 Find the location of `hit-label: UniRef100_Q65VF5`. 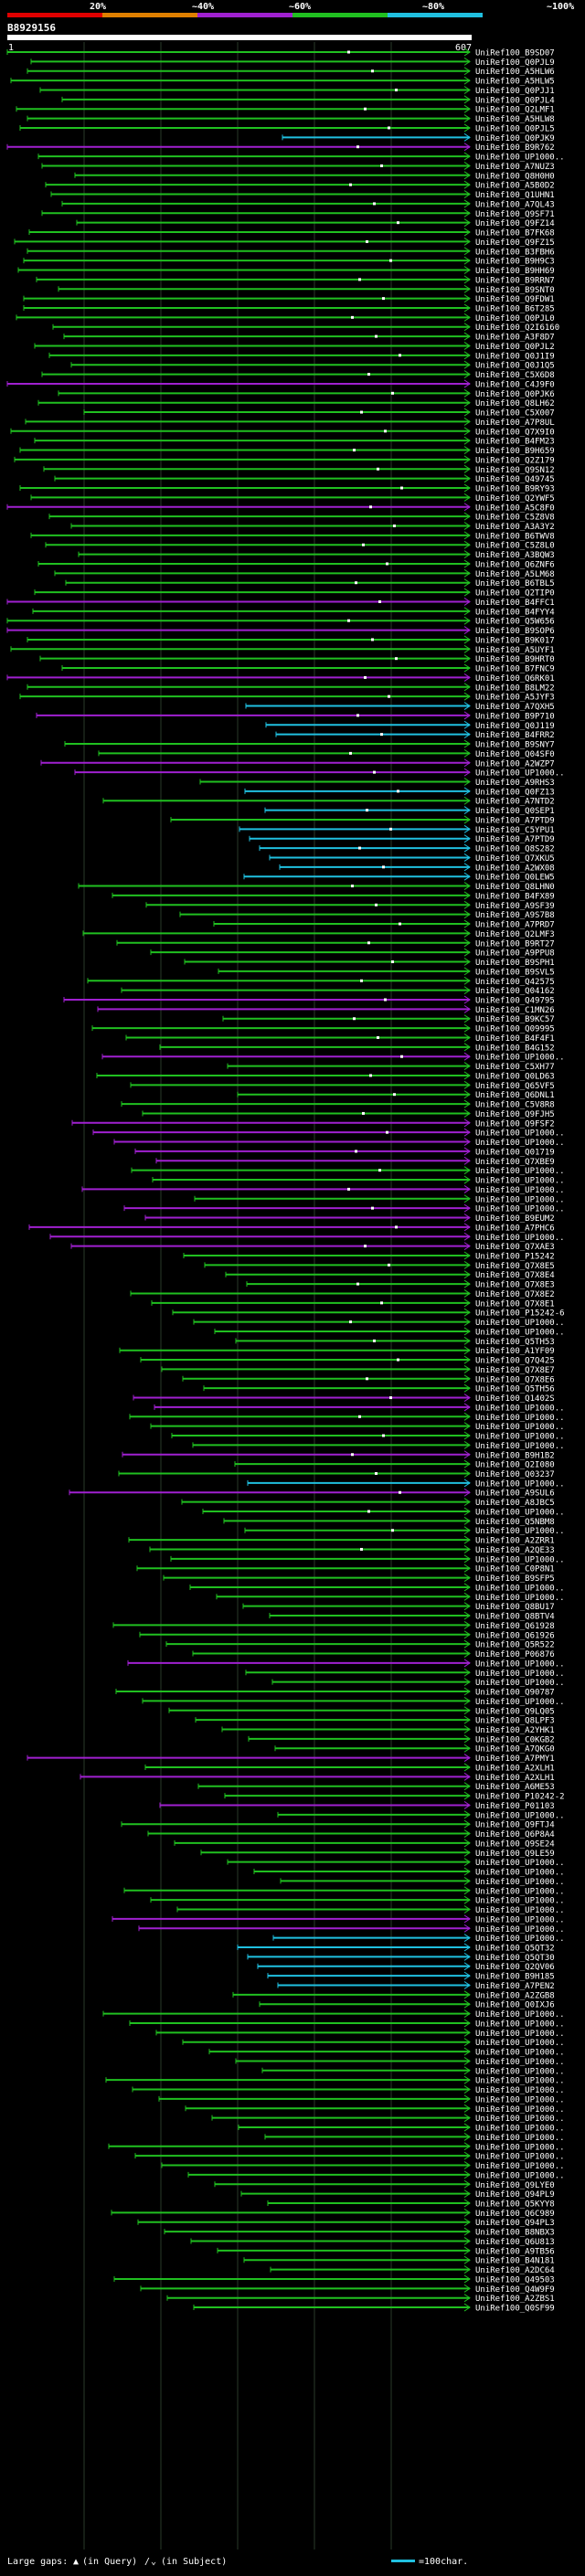

hit-label: UniRef100_Q65VF5 is located at coordinates (515, 1086).